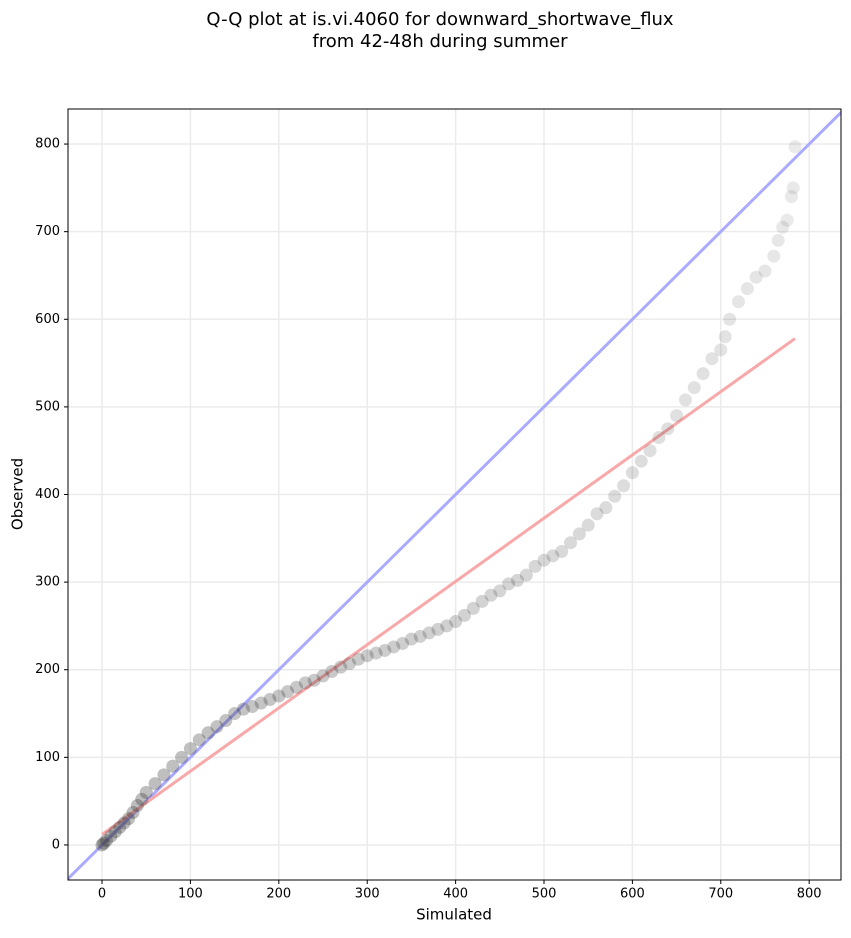  What do you see at coordinates (454, 915) in the screenshot?
I see `x-axis-label: Simulated` at bounding box center [454, 915].